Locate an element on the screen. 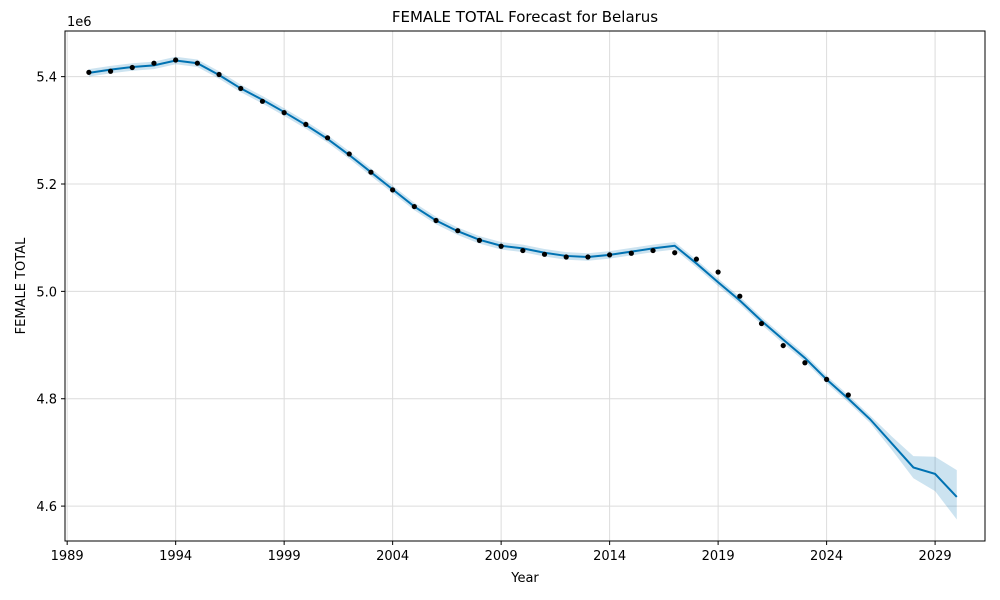  x-tick-label: 2004 is located at coordinates (392, 556).